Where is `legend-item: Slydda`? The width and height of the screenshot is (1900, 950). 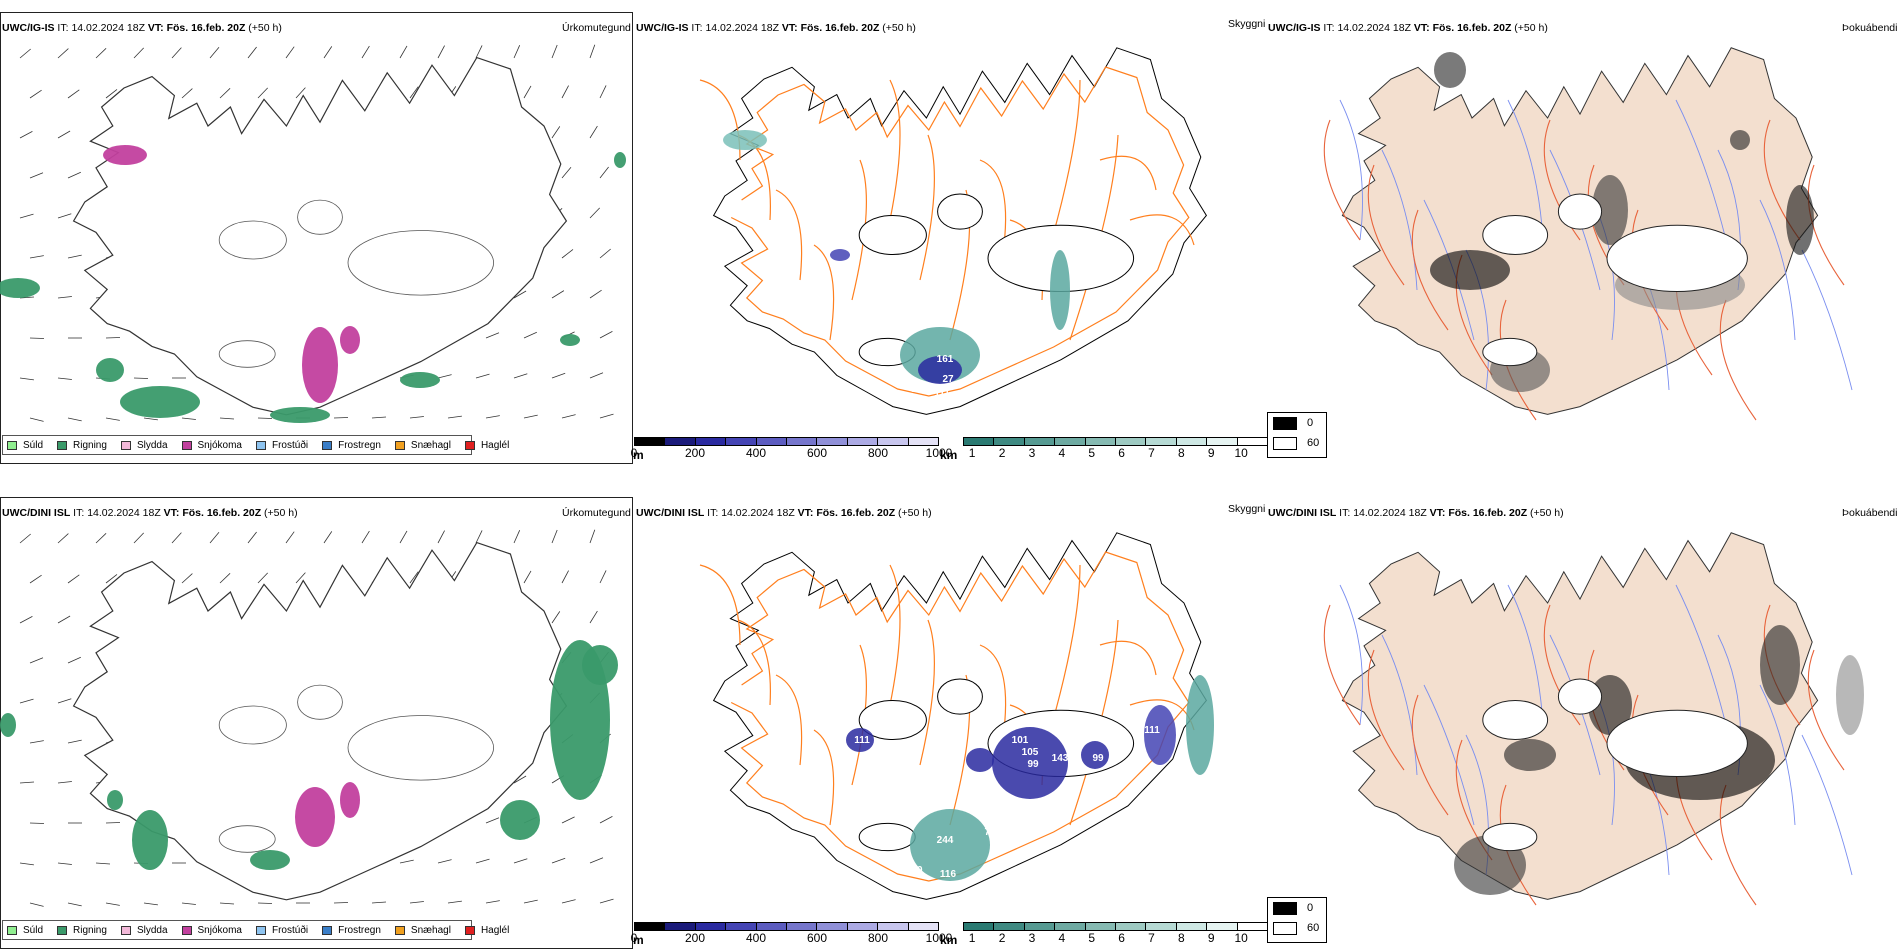
legend-item: Slydda is located at coordinates (144, 445).